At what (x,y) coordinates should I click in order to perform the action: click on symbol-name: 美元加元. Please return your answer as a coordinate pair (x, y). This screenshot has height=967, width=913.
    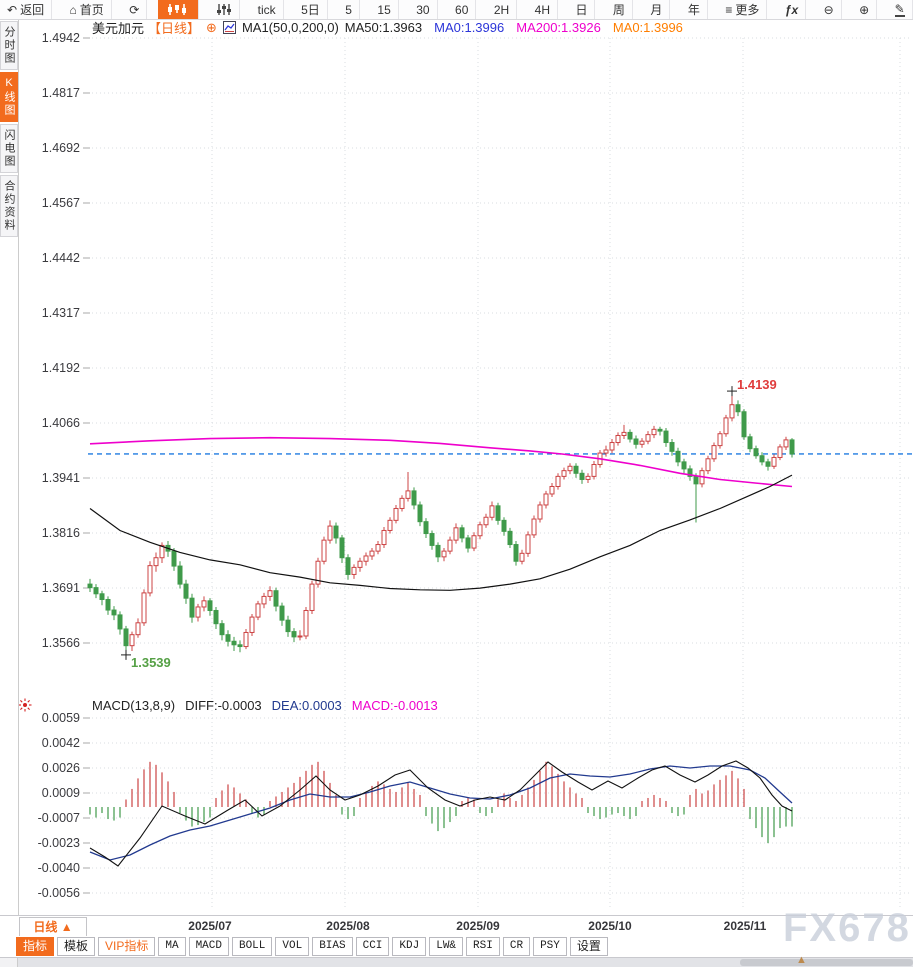
    Looking at the image, I should click on (118, 28).